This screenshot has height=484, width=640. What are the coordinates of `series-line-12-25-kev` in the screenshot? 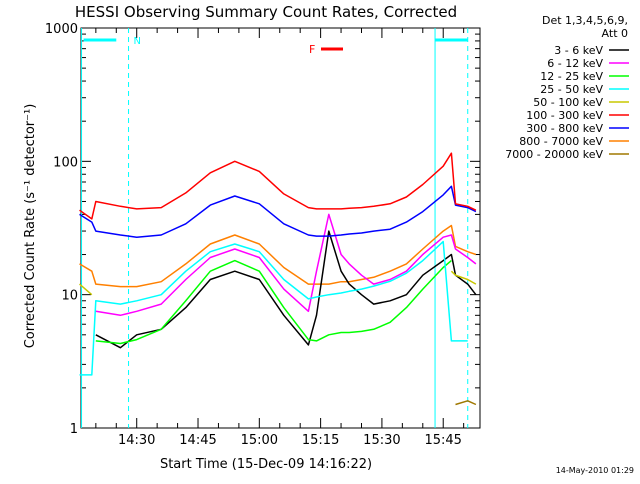 It's located at (273, 302).